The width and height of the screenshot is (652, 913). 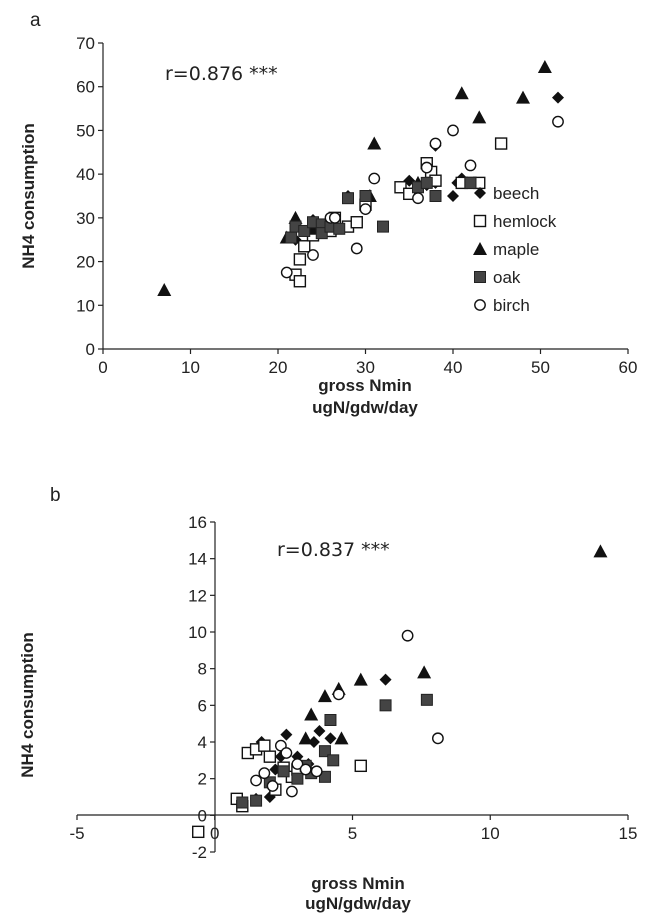 What do you see at coordinates (55, 495) in the screenshot?
I see `panel-b-letter: b` at bounding box center [55, 495].